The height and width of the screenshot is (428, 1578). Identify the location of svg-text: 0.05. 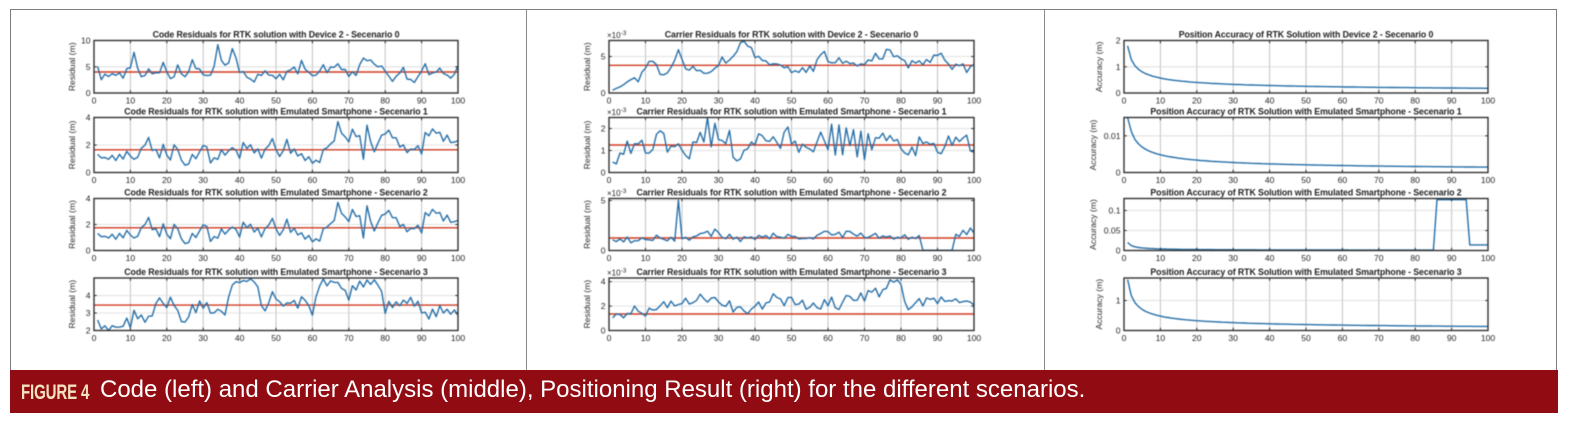
(1112, 231).